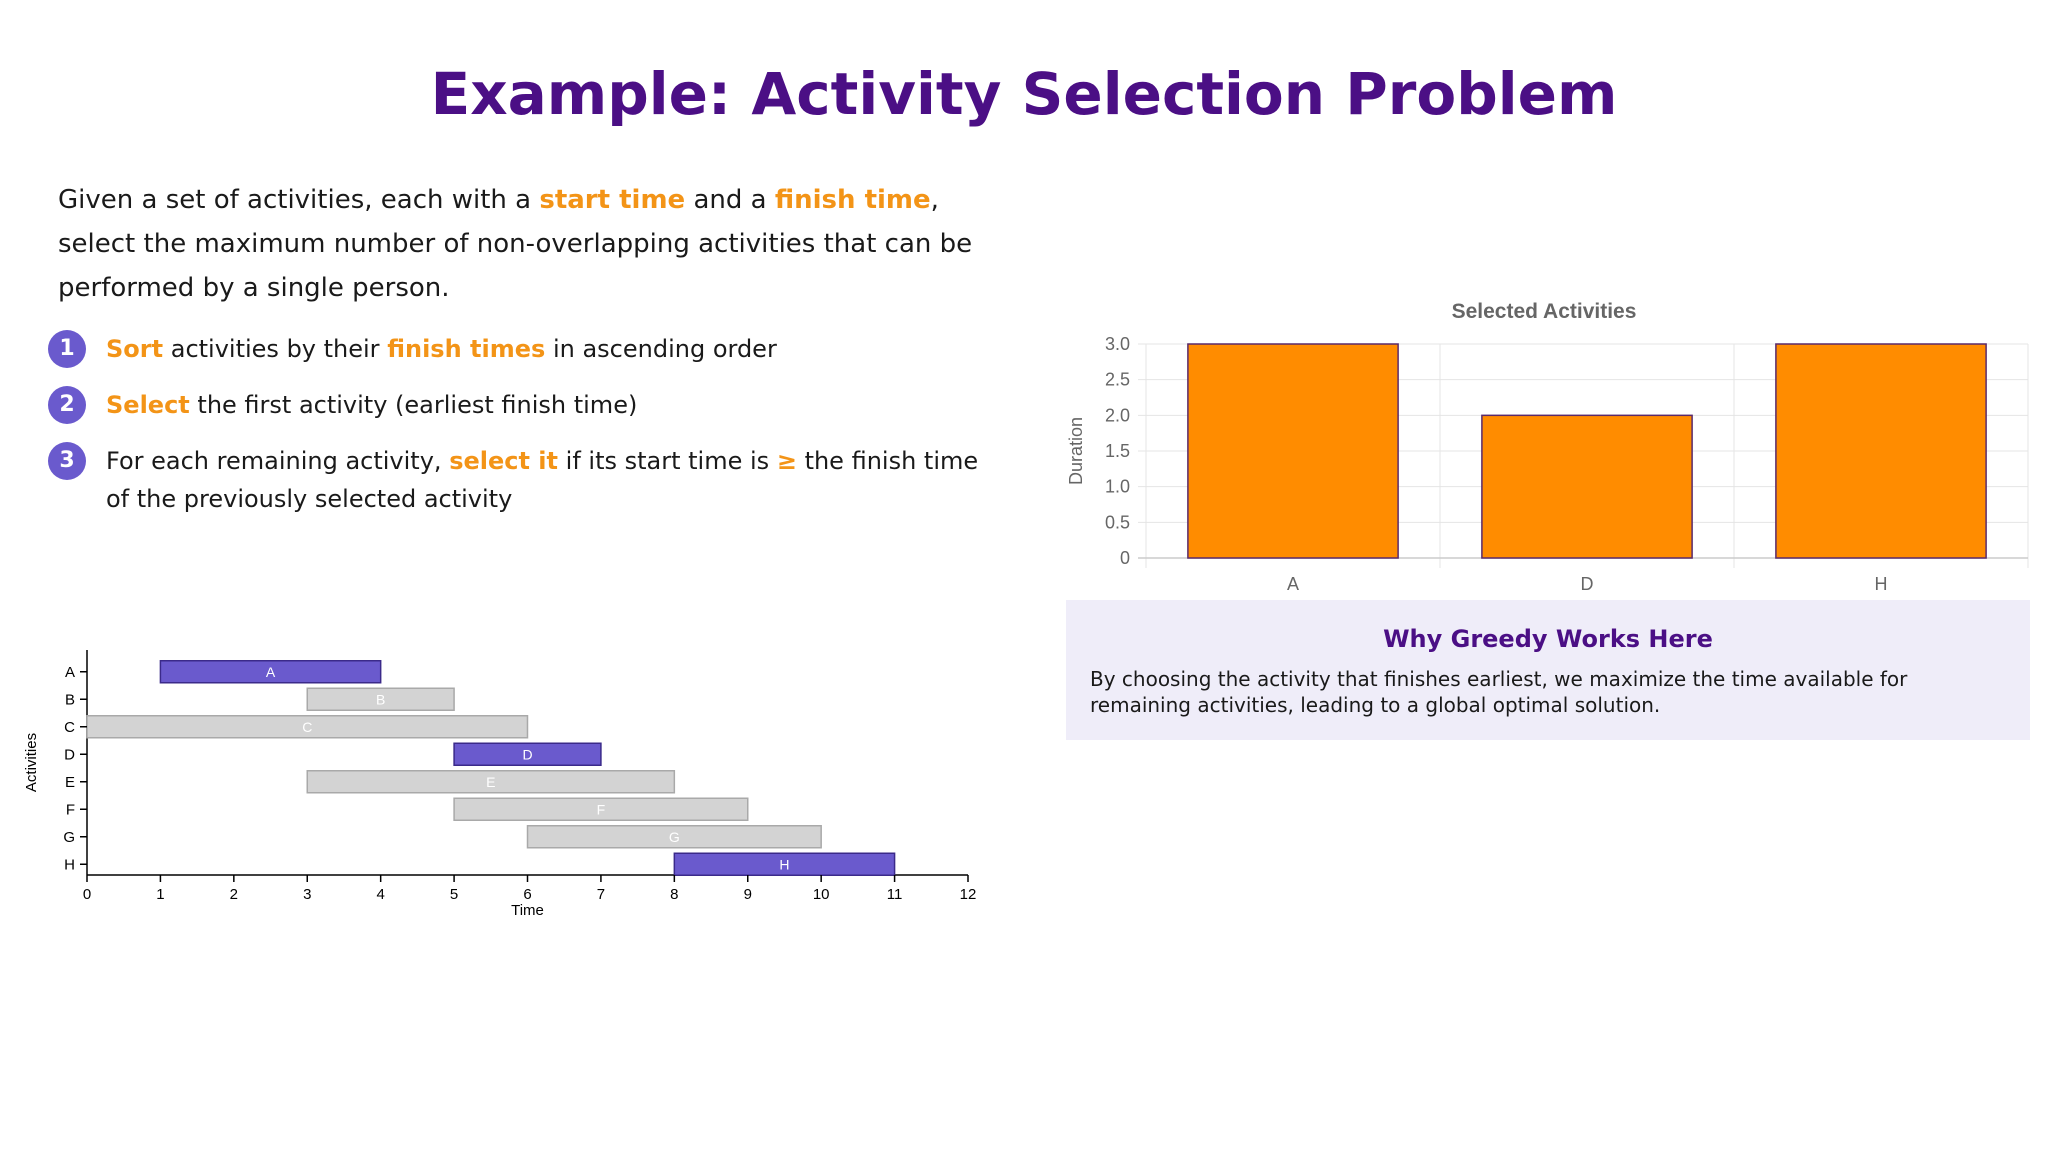 The width and height of the screenshot is (2048, 1152). What do you see at coordinates (274, 461) in the screenshot?
I see `step-text-pre: For each remaining activity,` at bounding box center [274, 461].